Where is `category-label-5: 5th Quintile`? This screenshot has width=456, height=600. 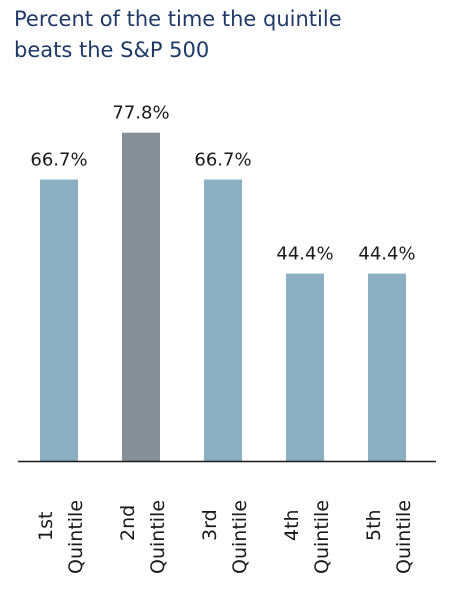 category-label-5: 5th Quintile is located at coordinates (389, 537).